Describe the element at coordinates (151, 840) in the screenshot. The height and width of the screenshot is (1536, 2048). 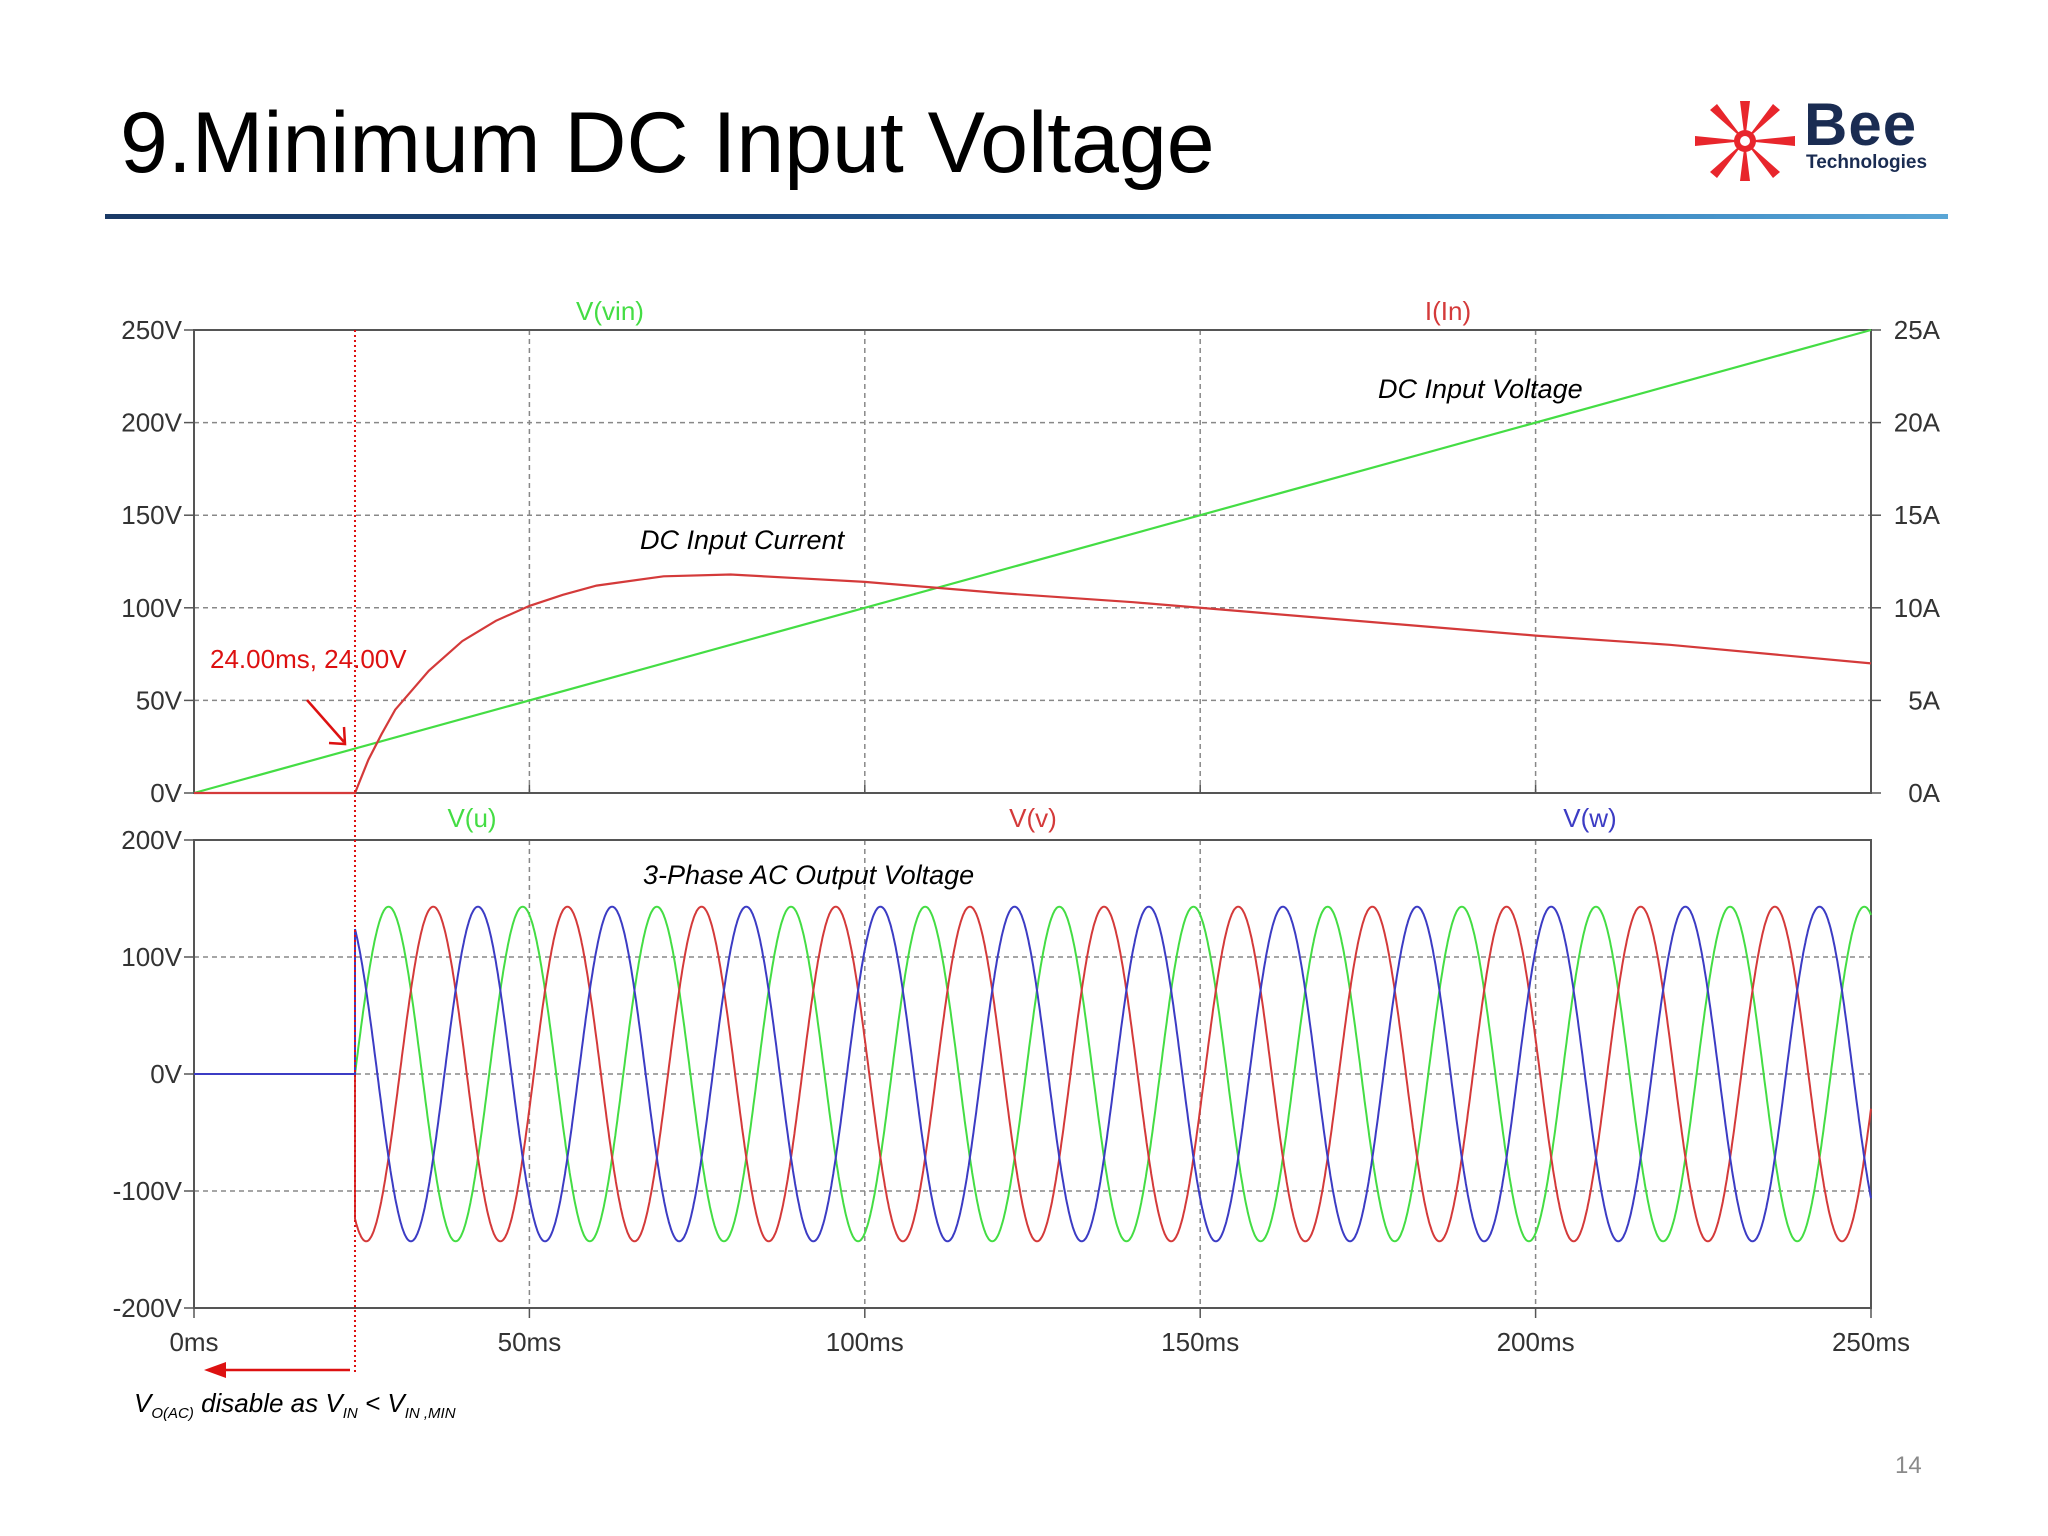
I see `y-bottom-tick-label: 200V` at that location.